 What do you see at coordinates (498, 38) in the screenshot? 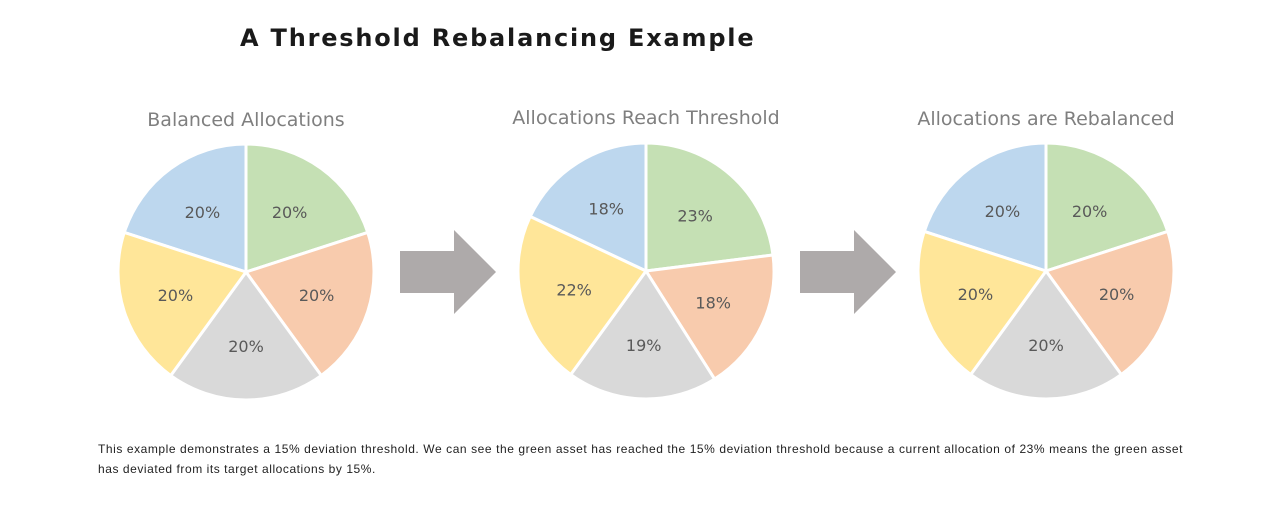
I see `page-title: A Threshold Rebalancing Example` at bounding box center [498, 38].